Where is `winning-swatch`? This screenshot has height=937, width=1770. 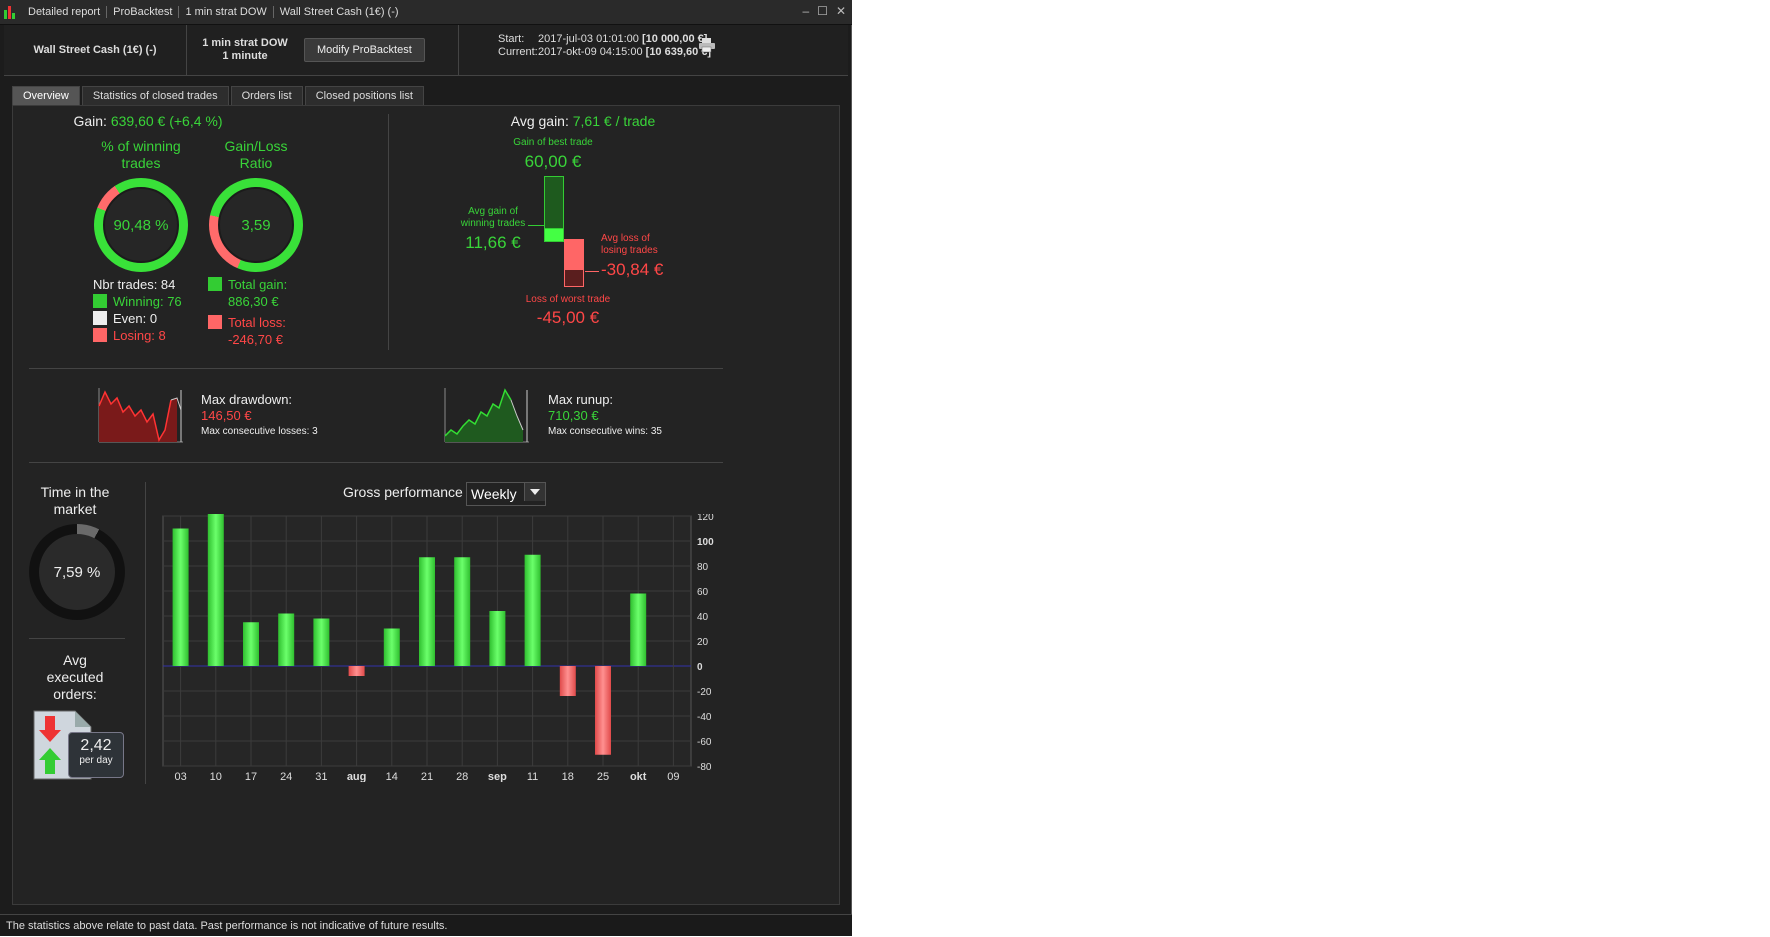
winning-swatch is located at coordinates (100, 301).